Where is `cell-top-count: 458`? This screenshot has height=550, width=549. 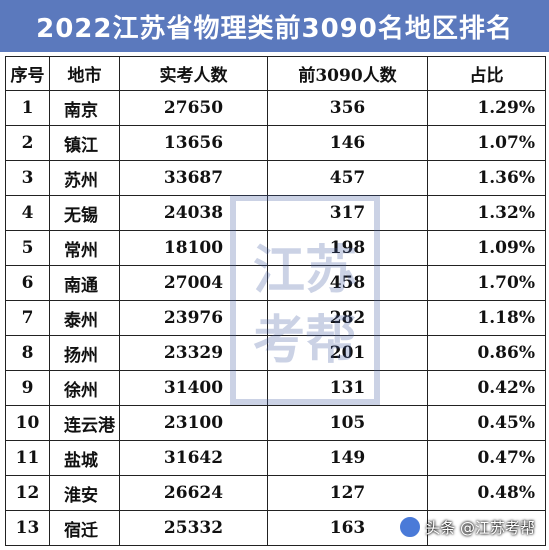
cell-top-count: 458 is located at coordinates (347, 283).